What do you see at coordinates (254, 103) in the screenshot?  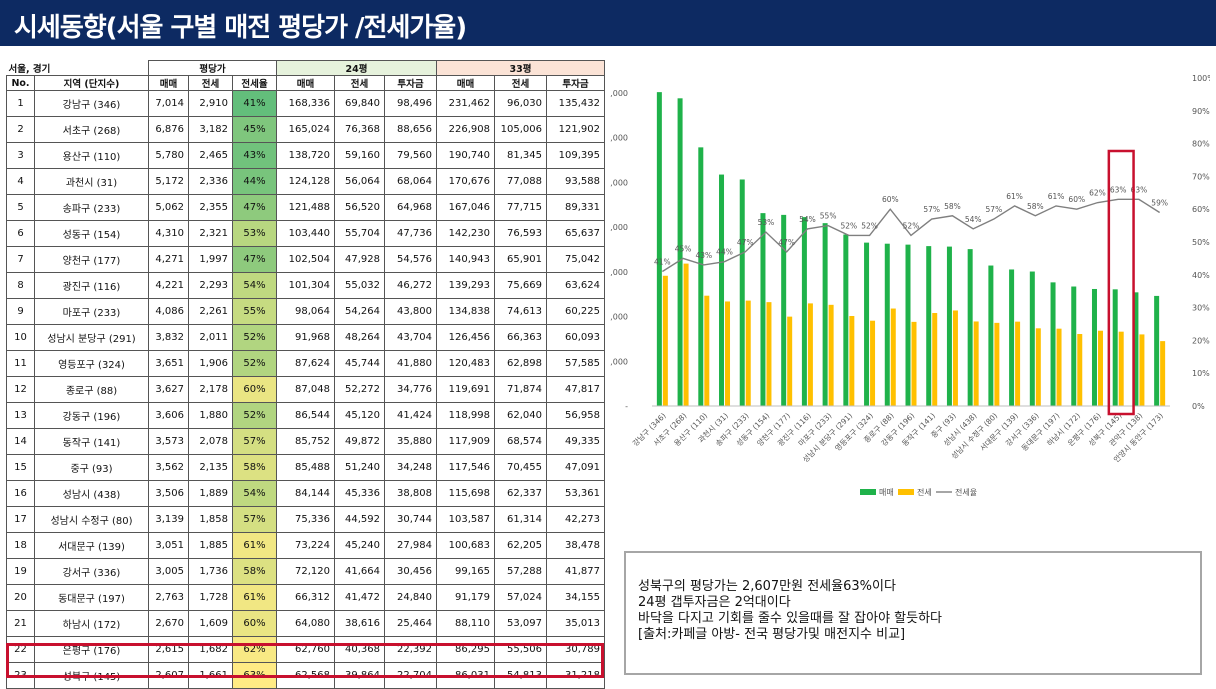 I see `cell-rate: 41%` at bounding box center [254, 103].